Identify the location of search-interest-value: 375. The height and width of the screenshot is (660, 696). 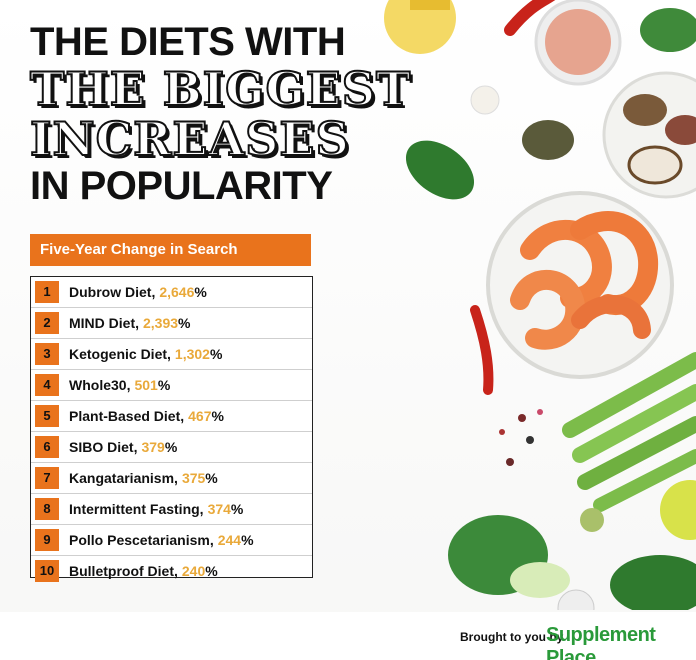
(193, 478).